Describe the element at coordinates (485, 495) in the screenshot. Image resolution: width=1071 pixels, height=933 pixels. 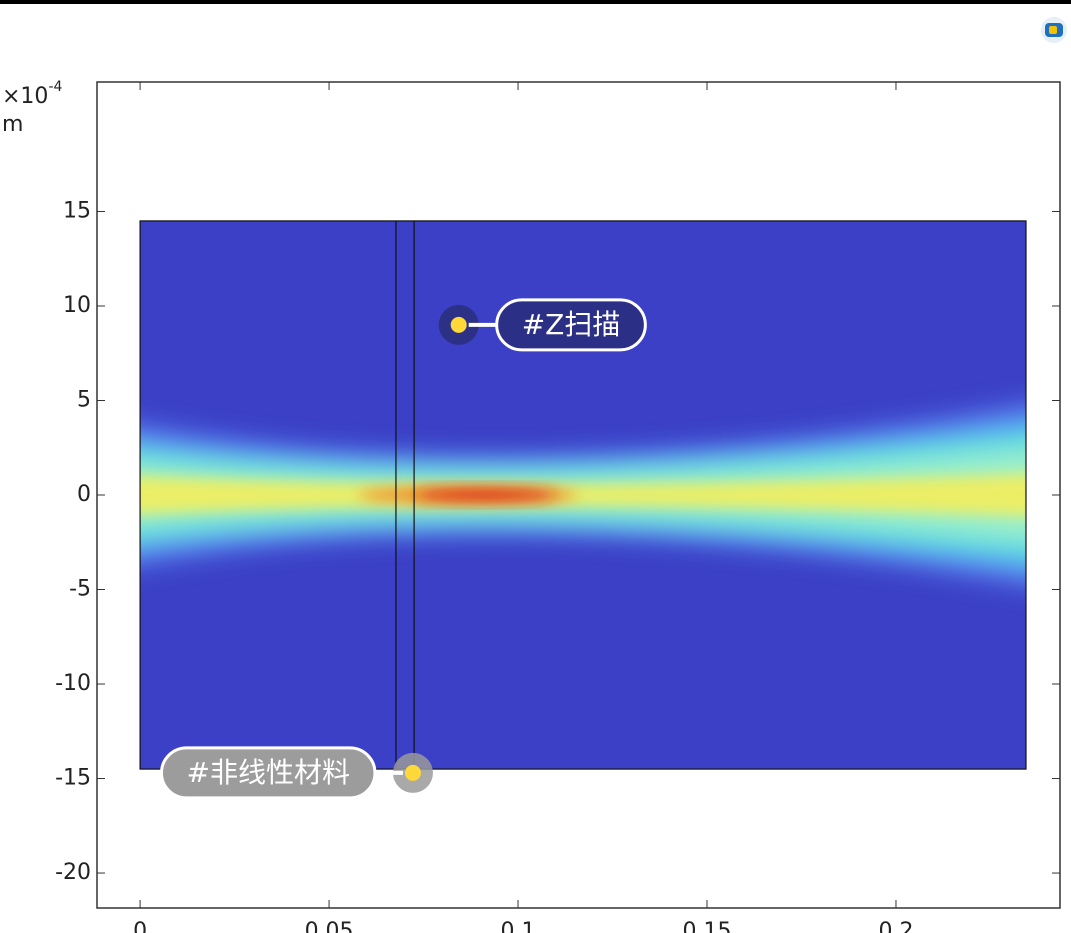
I see `beam-core` at that location.